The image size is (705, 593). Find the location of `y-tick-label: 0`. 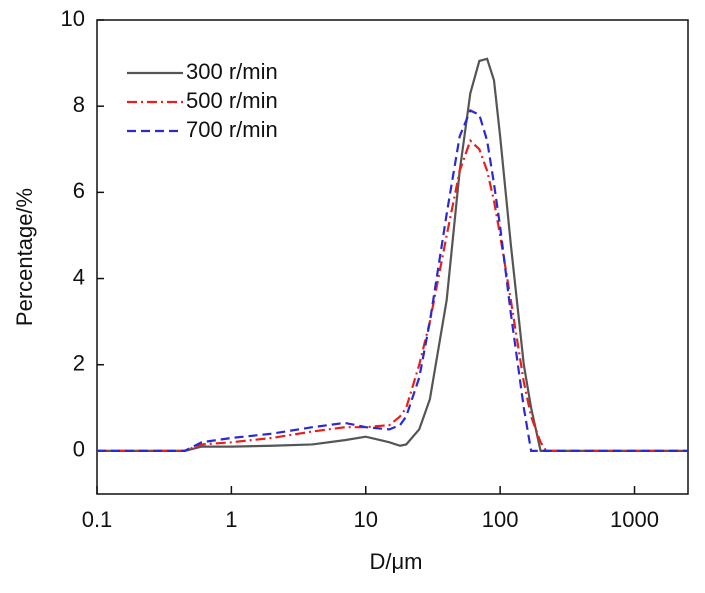

y-tick-label: 0 is located at coordinates (79, 449).